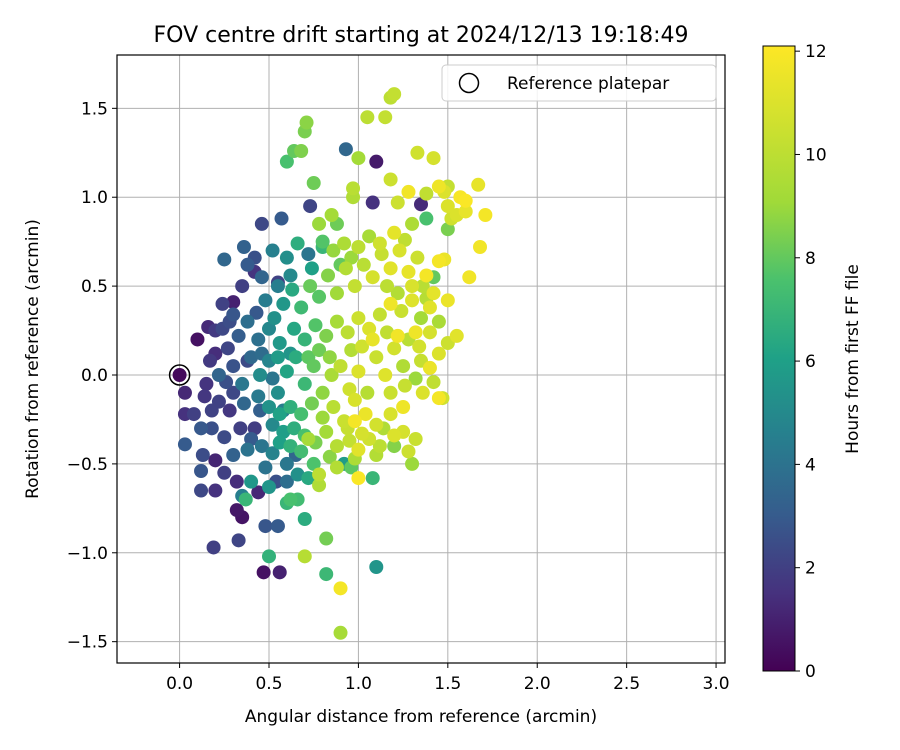 The height and width of the screenshot is (750, 900). What do you see at coordinates (87, 465) in the screenshot?
I see `y-tick-label: −0.5` at bounding box center [87, 465].